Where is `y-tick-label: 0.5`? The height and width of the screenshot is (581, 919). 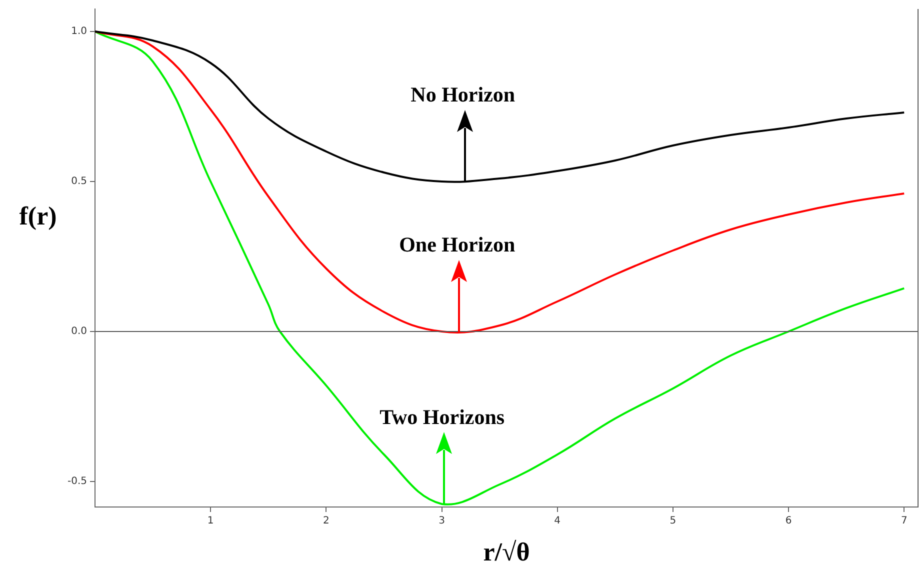 y-tick-label: 0.5 is located at coordinates (79, 182).